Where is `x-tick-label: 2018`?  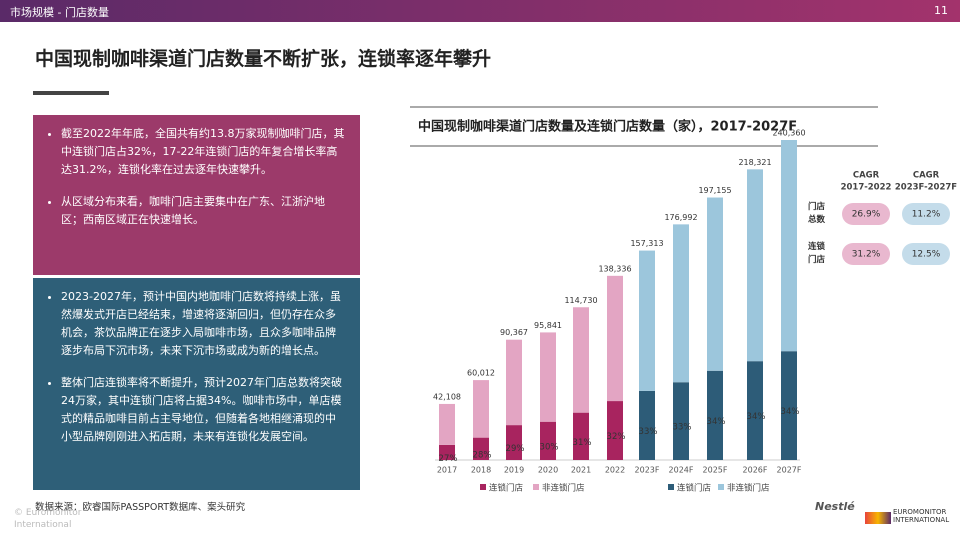 x-tick-label: 2018 is located at coordinates (481, 470).